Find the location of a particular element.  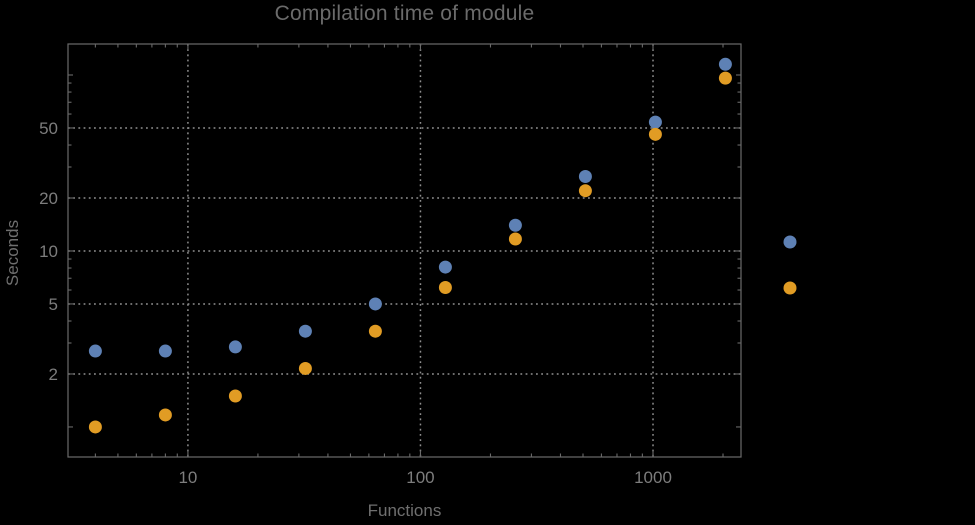

y-tick-label: 10 is located at coordinates (48, 251).